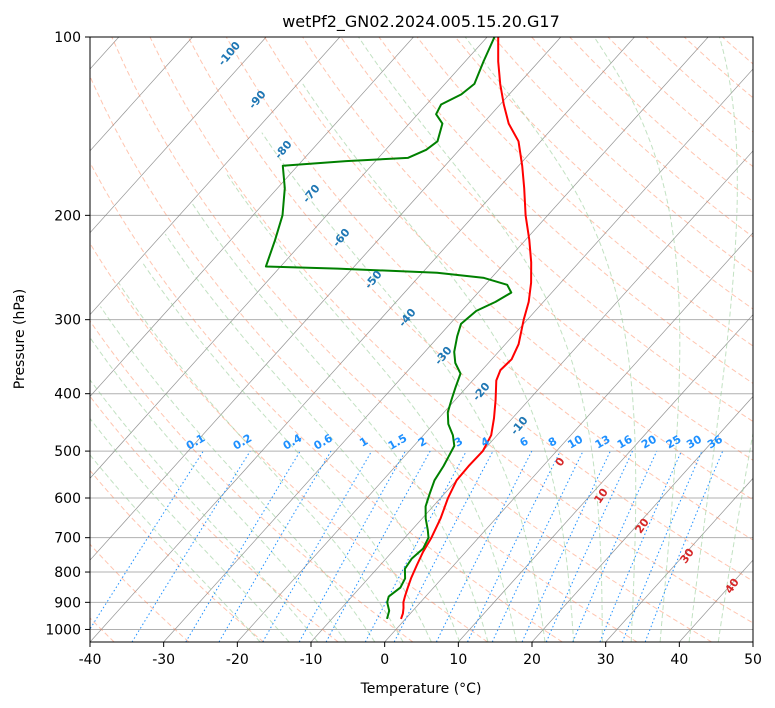 Image resolution: width=775 pixels, height=708 pixels. What do you see at coordinates (67, 499) in the screenshot?
I see `y-tick-label: 600` at bounding box center [67, 499].